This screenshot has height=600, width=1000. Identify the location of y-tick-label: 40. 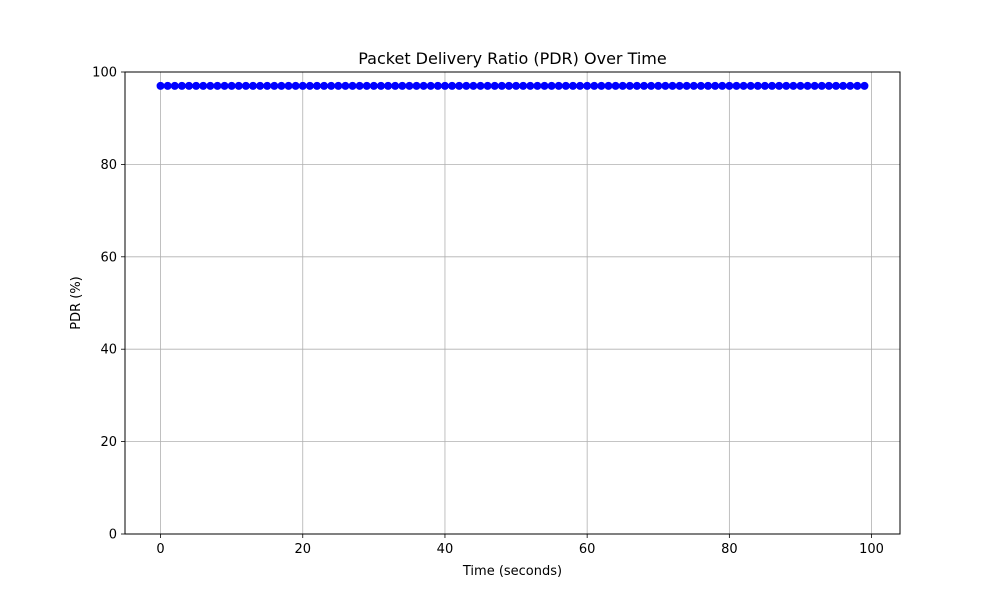
(108, 350).